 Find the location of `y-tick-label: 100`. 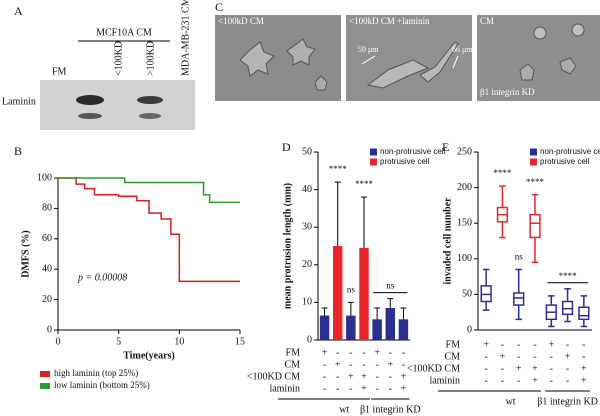

y-tick-label: 100 is located at coordinates (44, 177).